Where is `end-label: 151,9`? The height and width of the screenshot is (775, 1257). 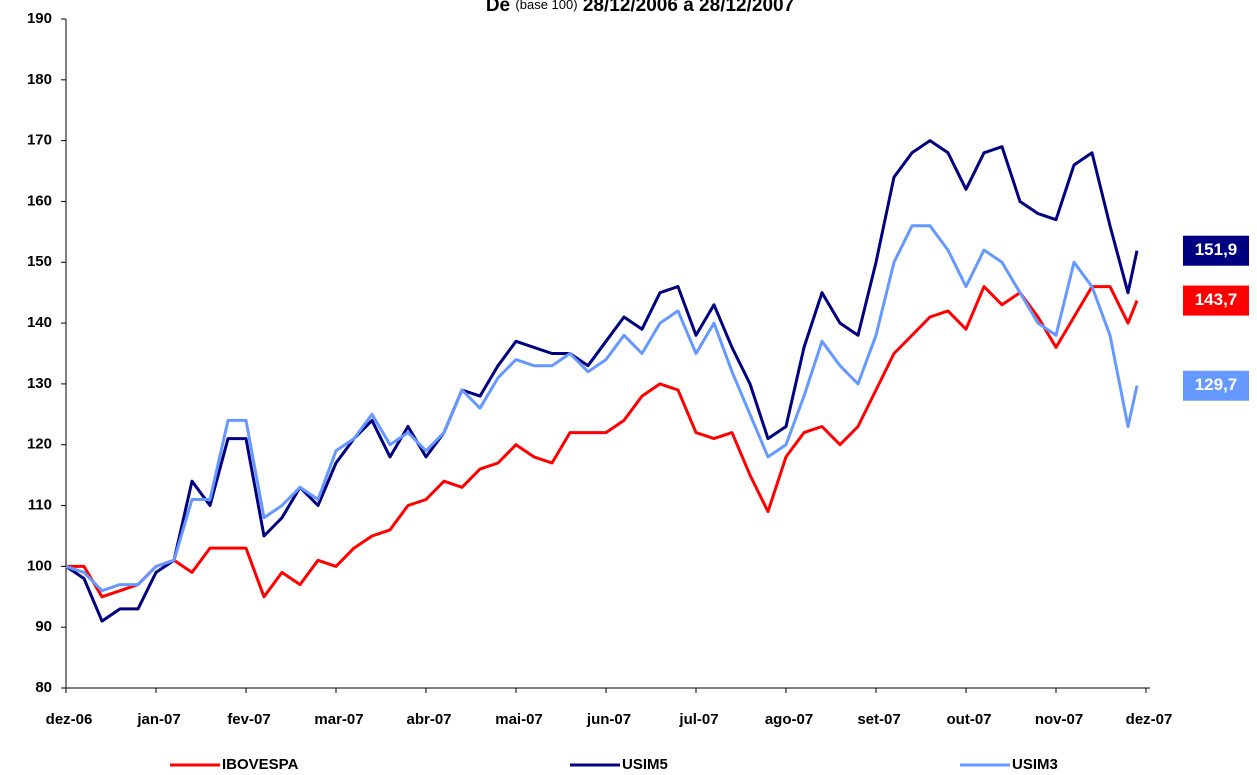 end-label: 151,9 is located at coordinates (1216, 250).